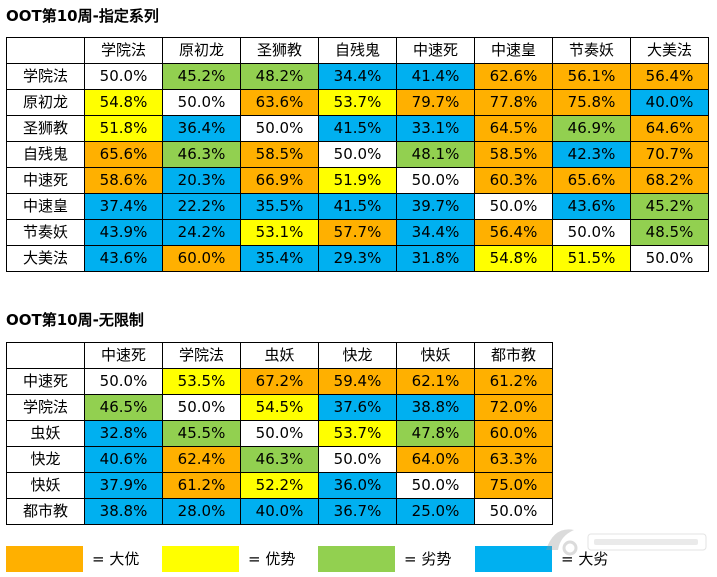 The image size is (717, 577). I want to click on table-row: 中速死 50.0% 53.5% 67.2% 59.4% 62.1% 61.2%, so click(279, 381).